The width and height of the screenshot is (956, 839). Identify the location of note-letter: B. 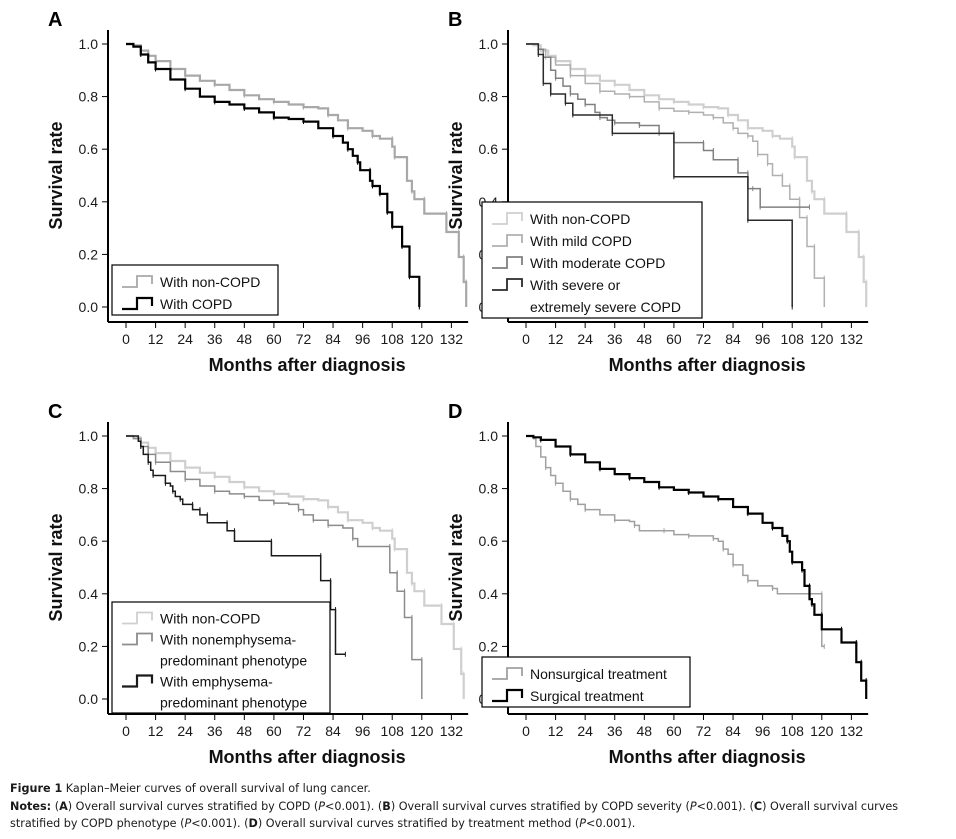
(386, 806).